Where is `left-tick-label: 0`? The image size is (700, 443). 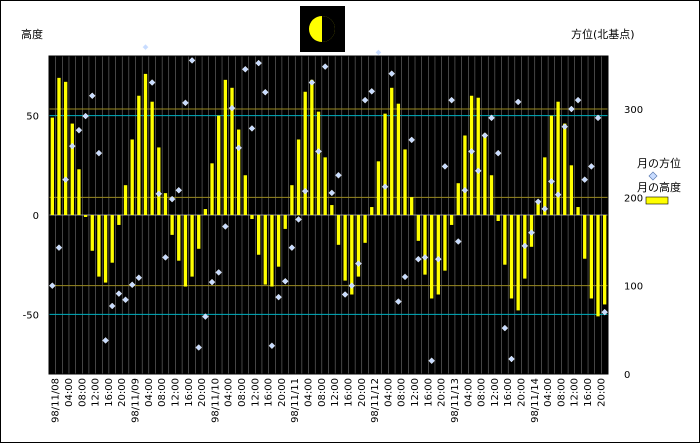
left-tick-label: 0 is located at coordinates (36, 216).